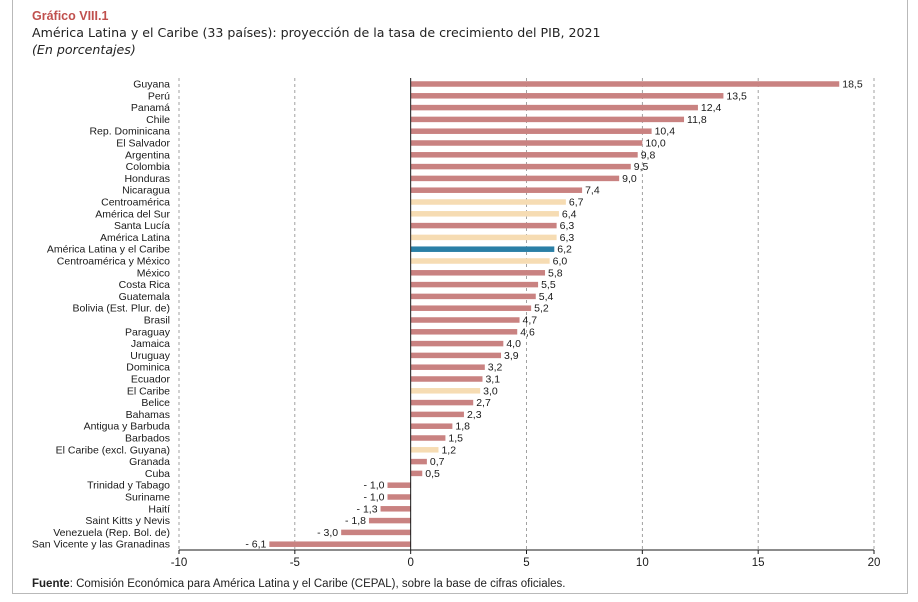 This screenshot has height=602, width=918. Describe the element at coordinates (153, 273) in the screenshot. I see `category-label: México` at that location.